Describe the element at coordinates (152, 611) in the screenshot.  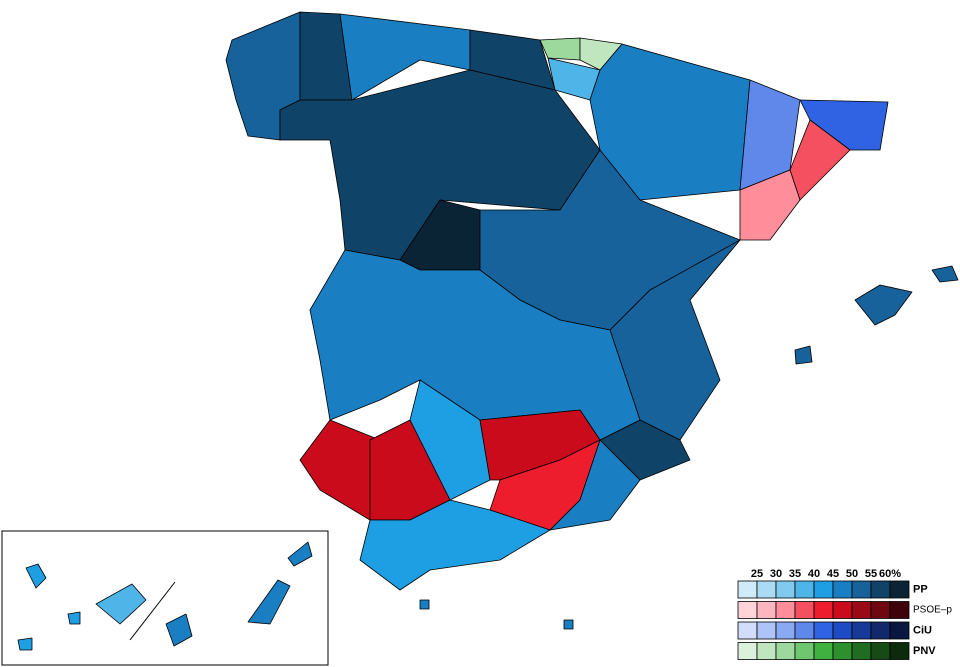
I see `inset-divider` at that location.